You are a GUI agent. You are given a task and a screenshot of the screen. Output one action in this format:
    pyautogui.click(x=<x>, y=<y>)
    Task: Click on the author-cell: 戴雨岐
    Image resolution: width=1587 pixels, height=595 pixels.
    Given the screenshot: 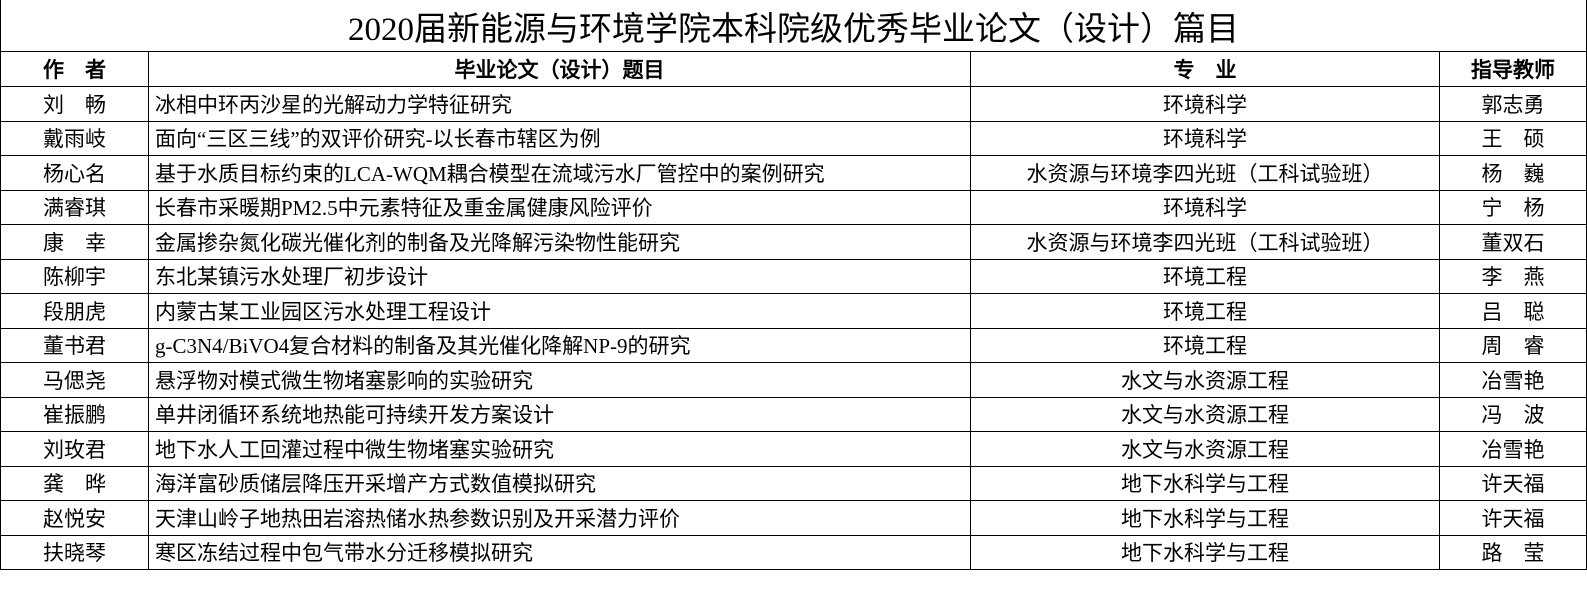 What is the action you would take?
    pyautogui.click(x=74, y=138)
    